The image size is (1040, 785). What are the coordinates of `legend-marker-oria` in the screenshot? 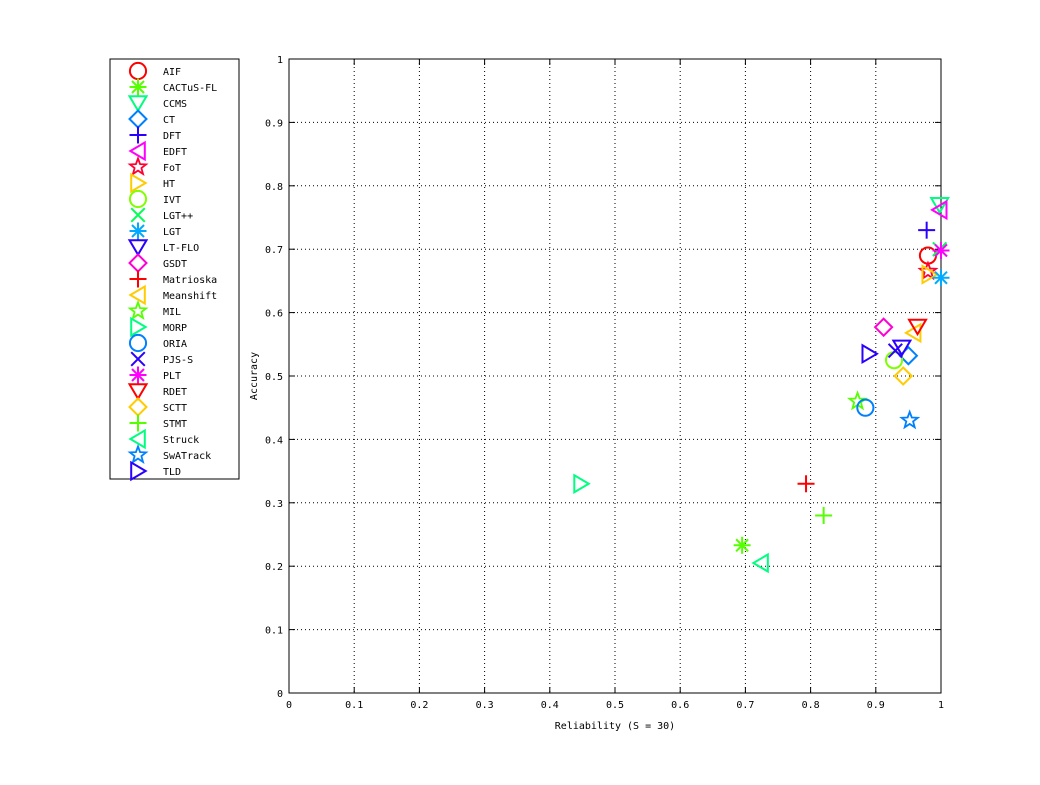 It's located at (138, 343).